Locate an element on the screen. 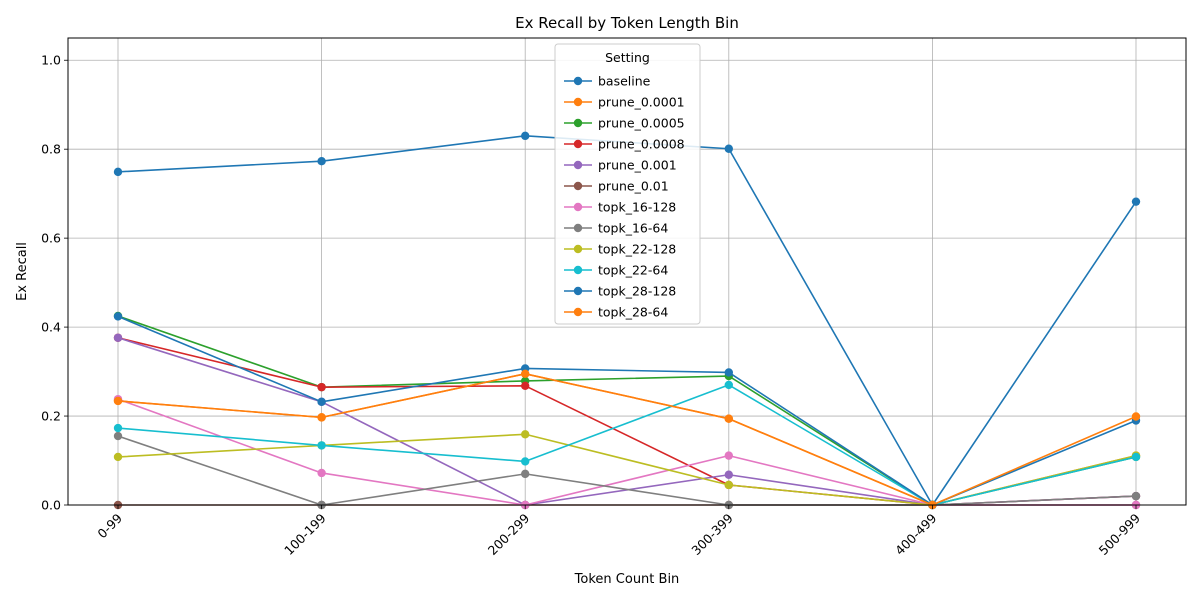  legend-label: topk_28-128 is located at coordinates (637, 291).